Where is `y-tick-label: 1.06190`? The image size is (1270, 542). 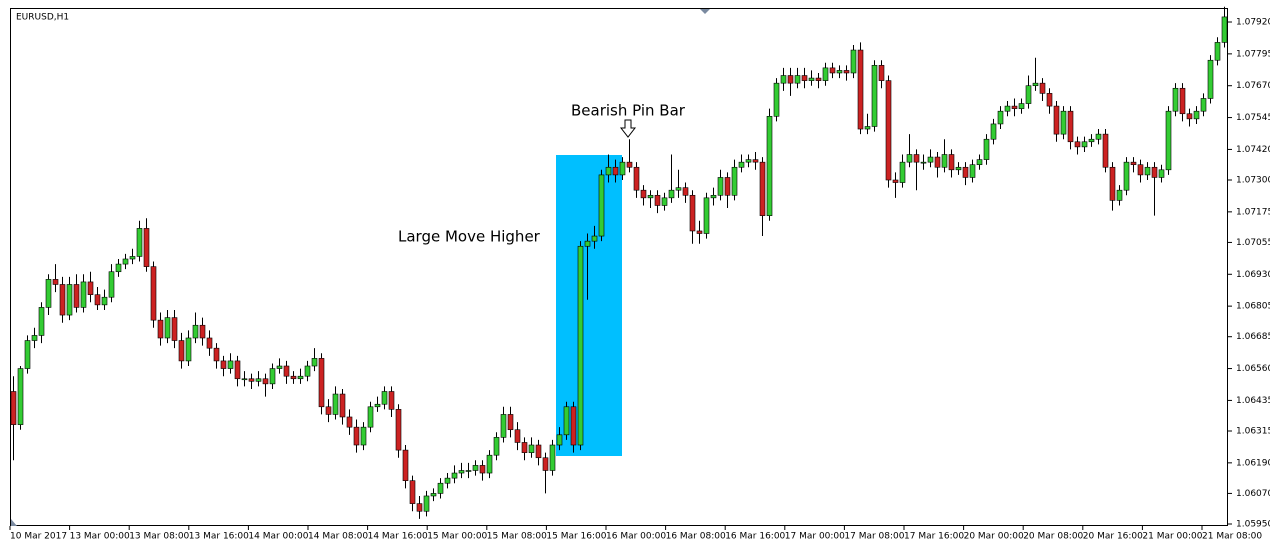 y-tick-label: 1.06190 is located at coordinates (1253, 463).